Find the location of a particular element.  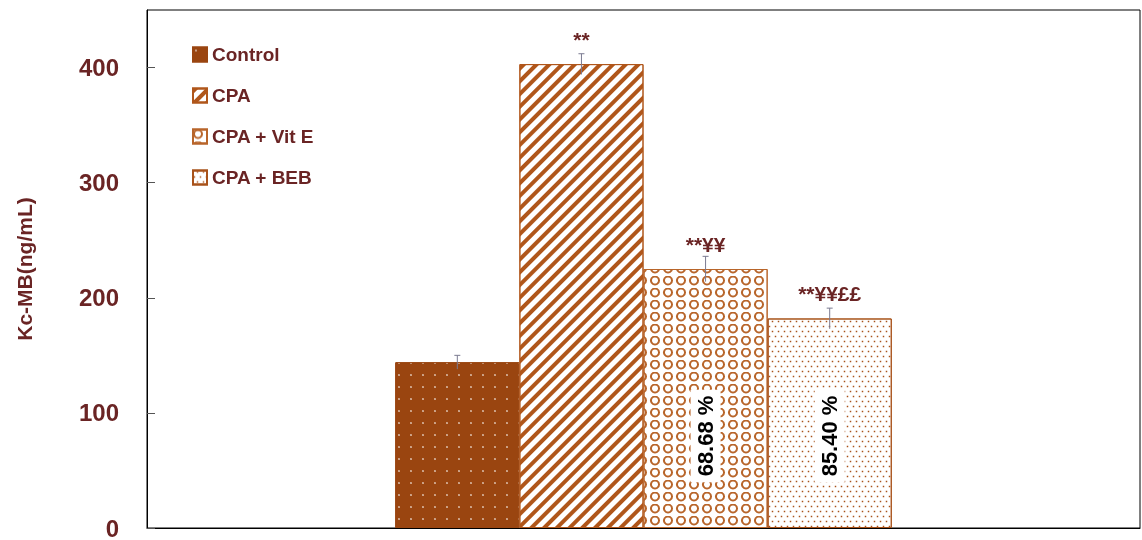

y-tick-label: 0 is located at coordinates (112, 527).